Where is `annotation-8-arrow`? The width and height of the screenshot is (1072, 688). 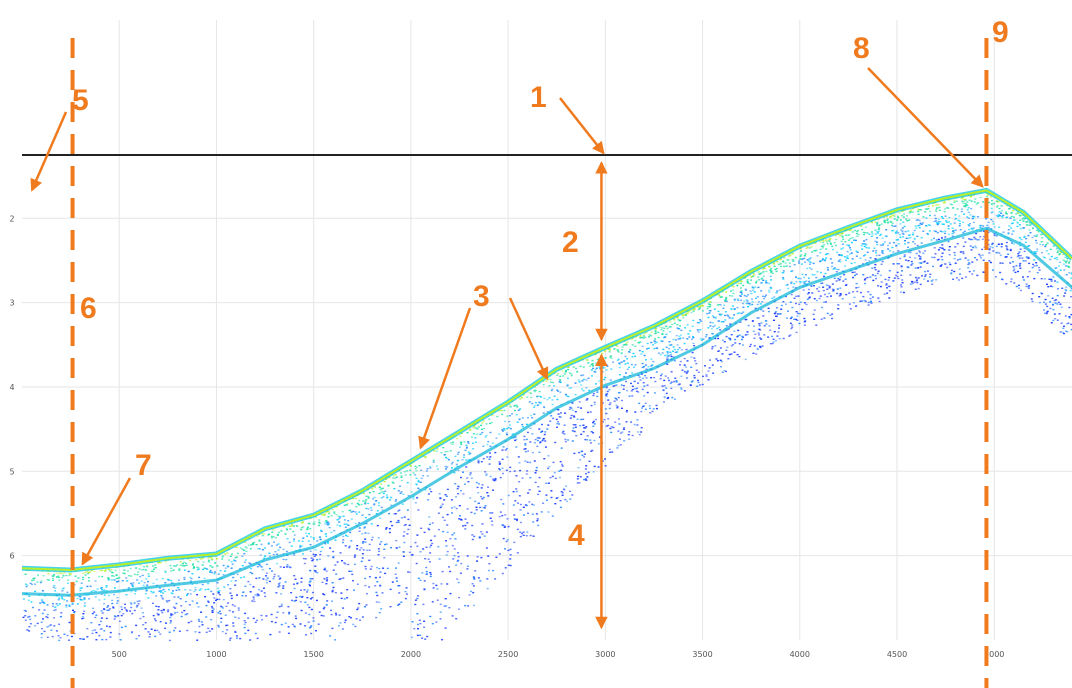 annotation-8-arrow is located at coordinates (925, 127).